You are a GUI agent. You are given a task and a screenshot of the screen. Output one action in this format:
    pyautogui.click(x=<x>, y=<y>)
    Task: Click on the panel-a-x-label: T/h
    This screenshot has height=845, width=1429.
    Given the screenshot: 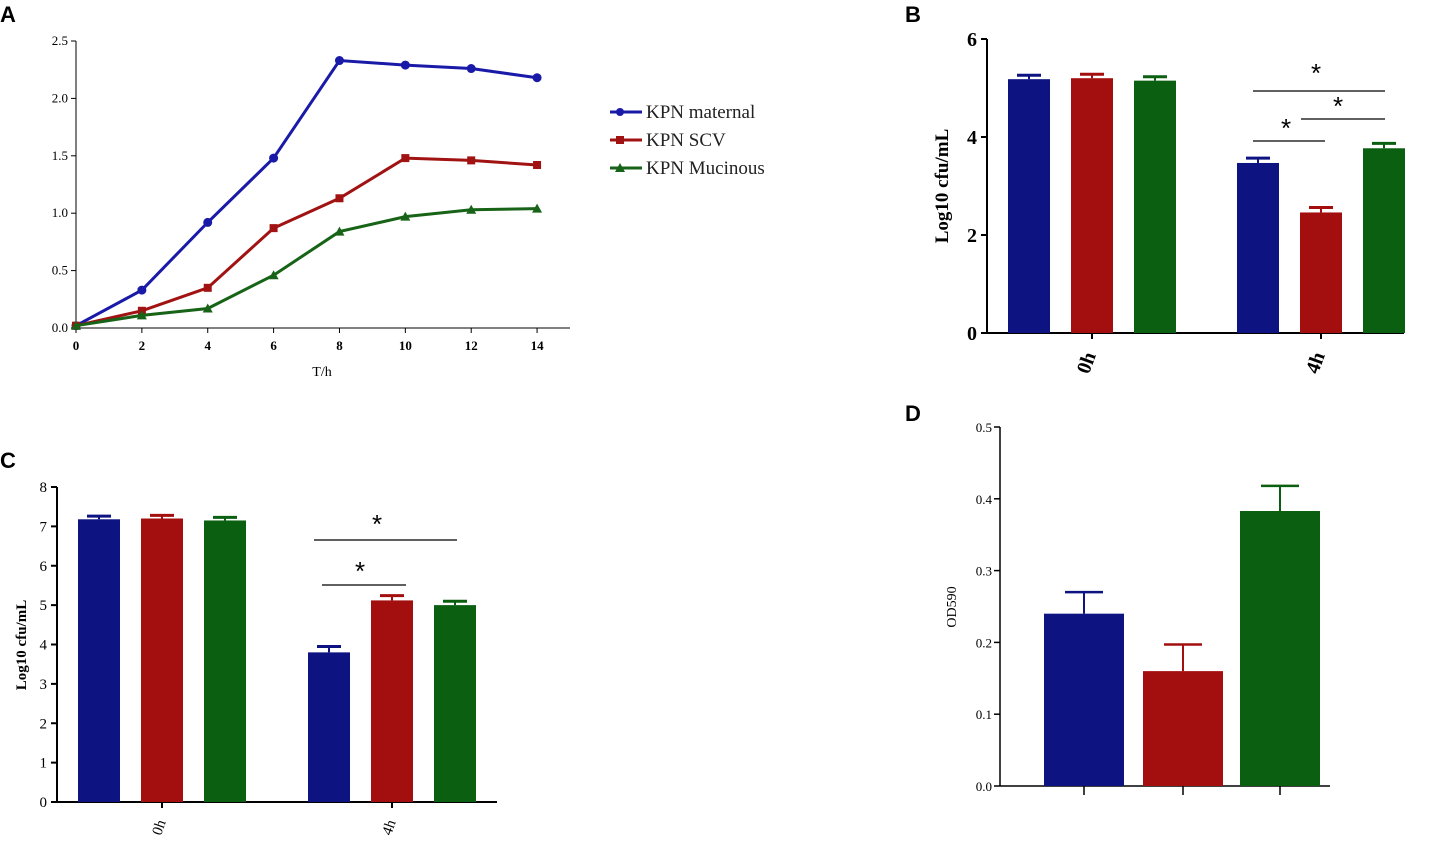 What is the action you would take?
    pyautogui.click(x=321, y=372)
    